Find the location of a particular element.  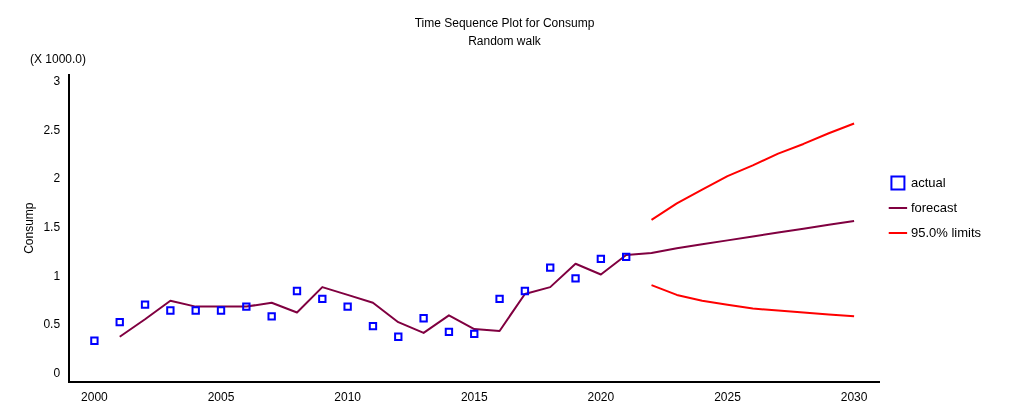

y-tick-label: 2.5 is located at coordinates (52, 129).